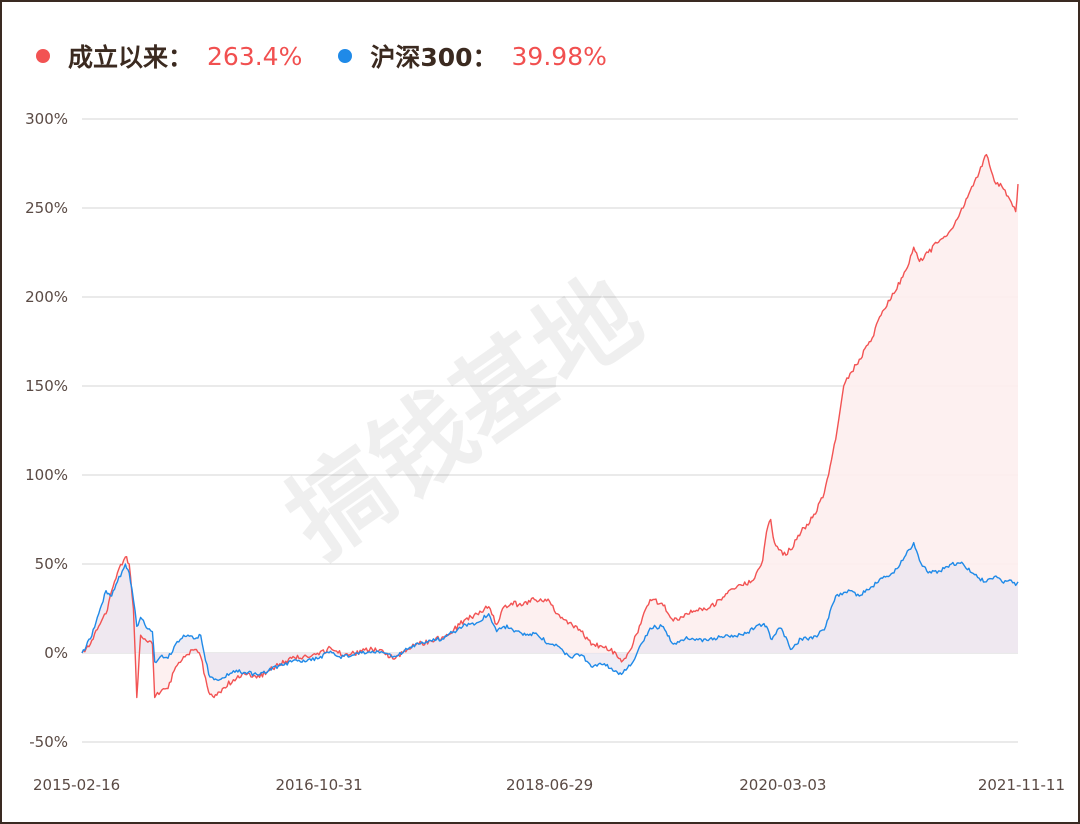 The height and width of the screenshot is (824, 1080). I want to click on legend-index-value: 39.98%, so click(559, 56).